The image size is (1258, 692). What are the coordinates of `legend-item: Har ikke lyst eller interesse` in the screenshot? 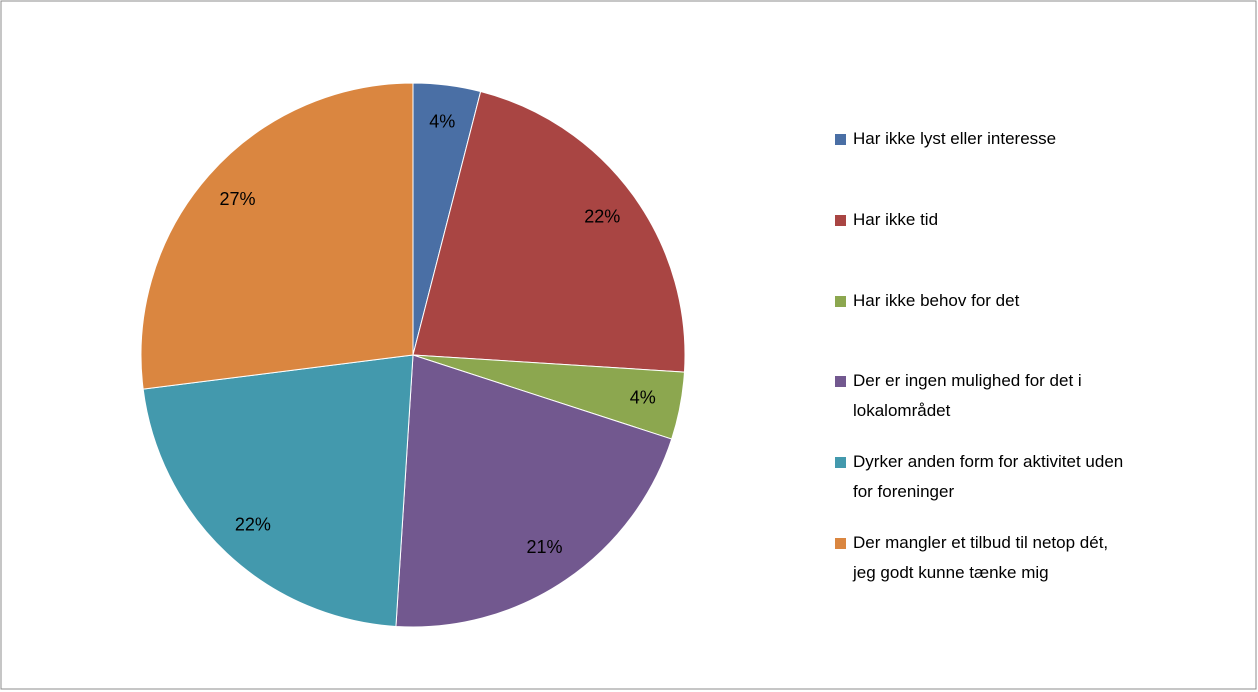 It's located at (985, 139).